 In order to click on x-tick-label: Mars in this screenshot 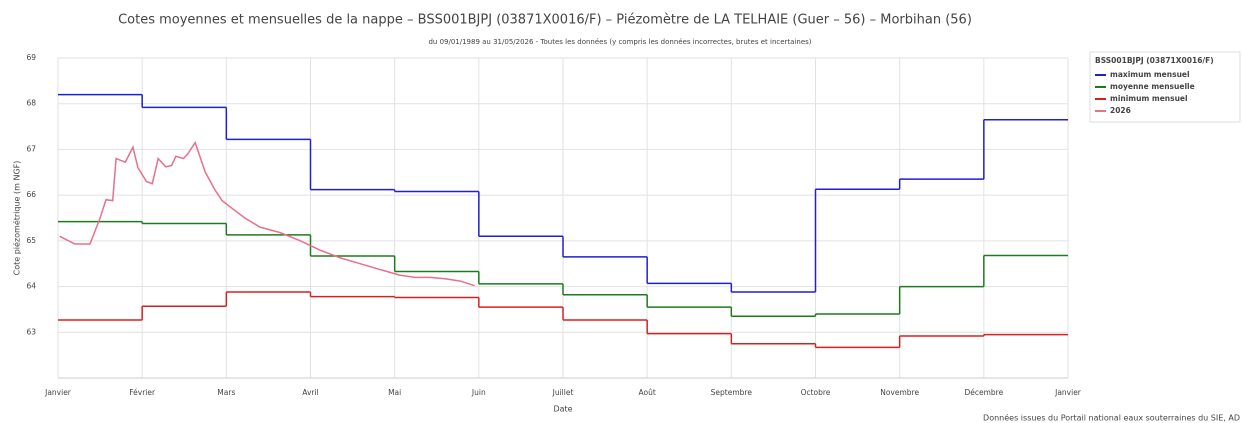, I will do `click(226, 392)`.